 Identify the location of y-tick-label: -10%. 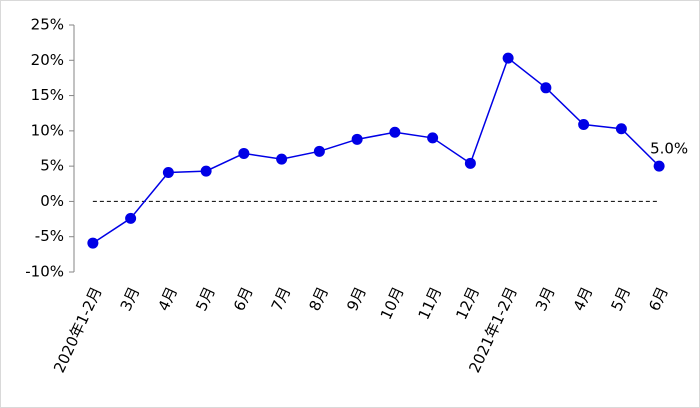
(44, 272).